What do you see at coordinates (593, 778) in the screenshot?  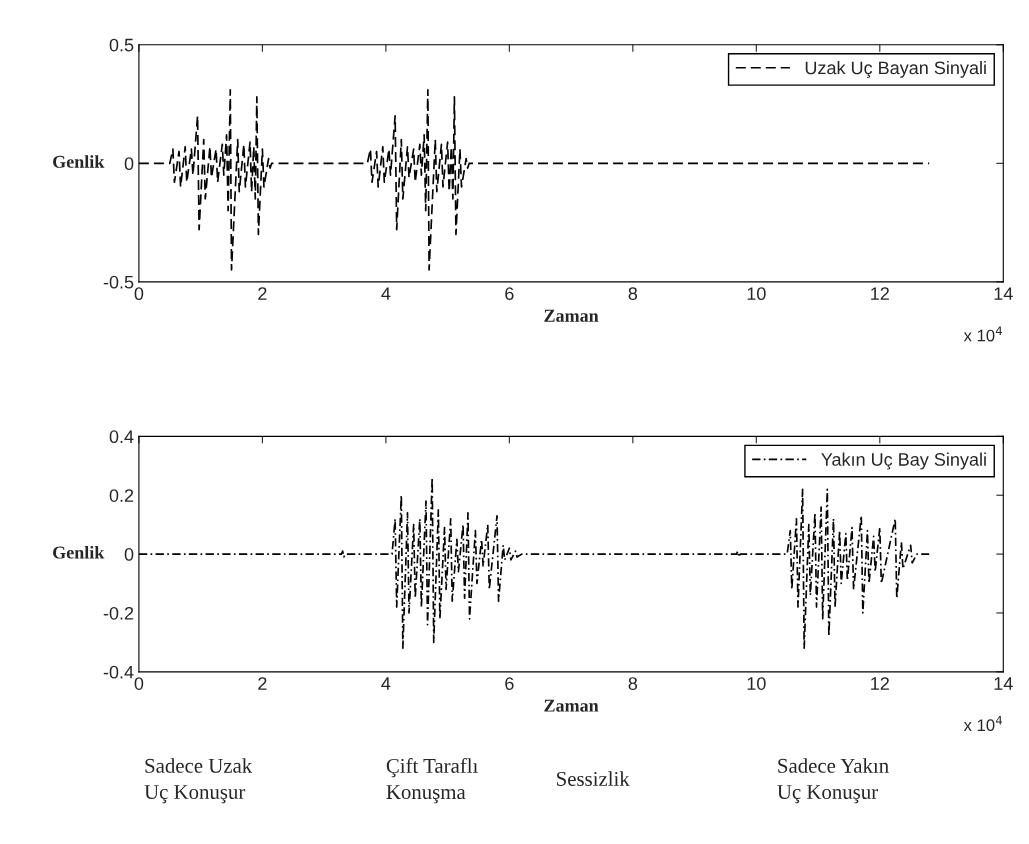 I see `text: Sessizlik` at bounding box center [593, 778].